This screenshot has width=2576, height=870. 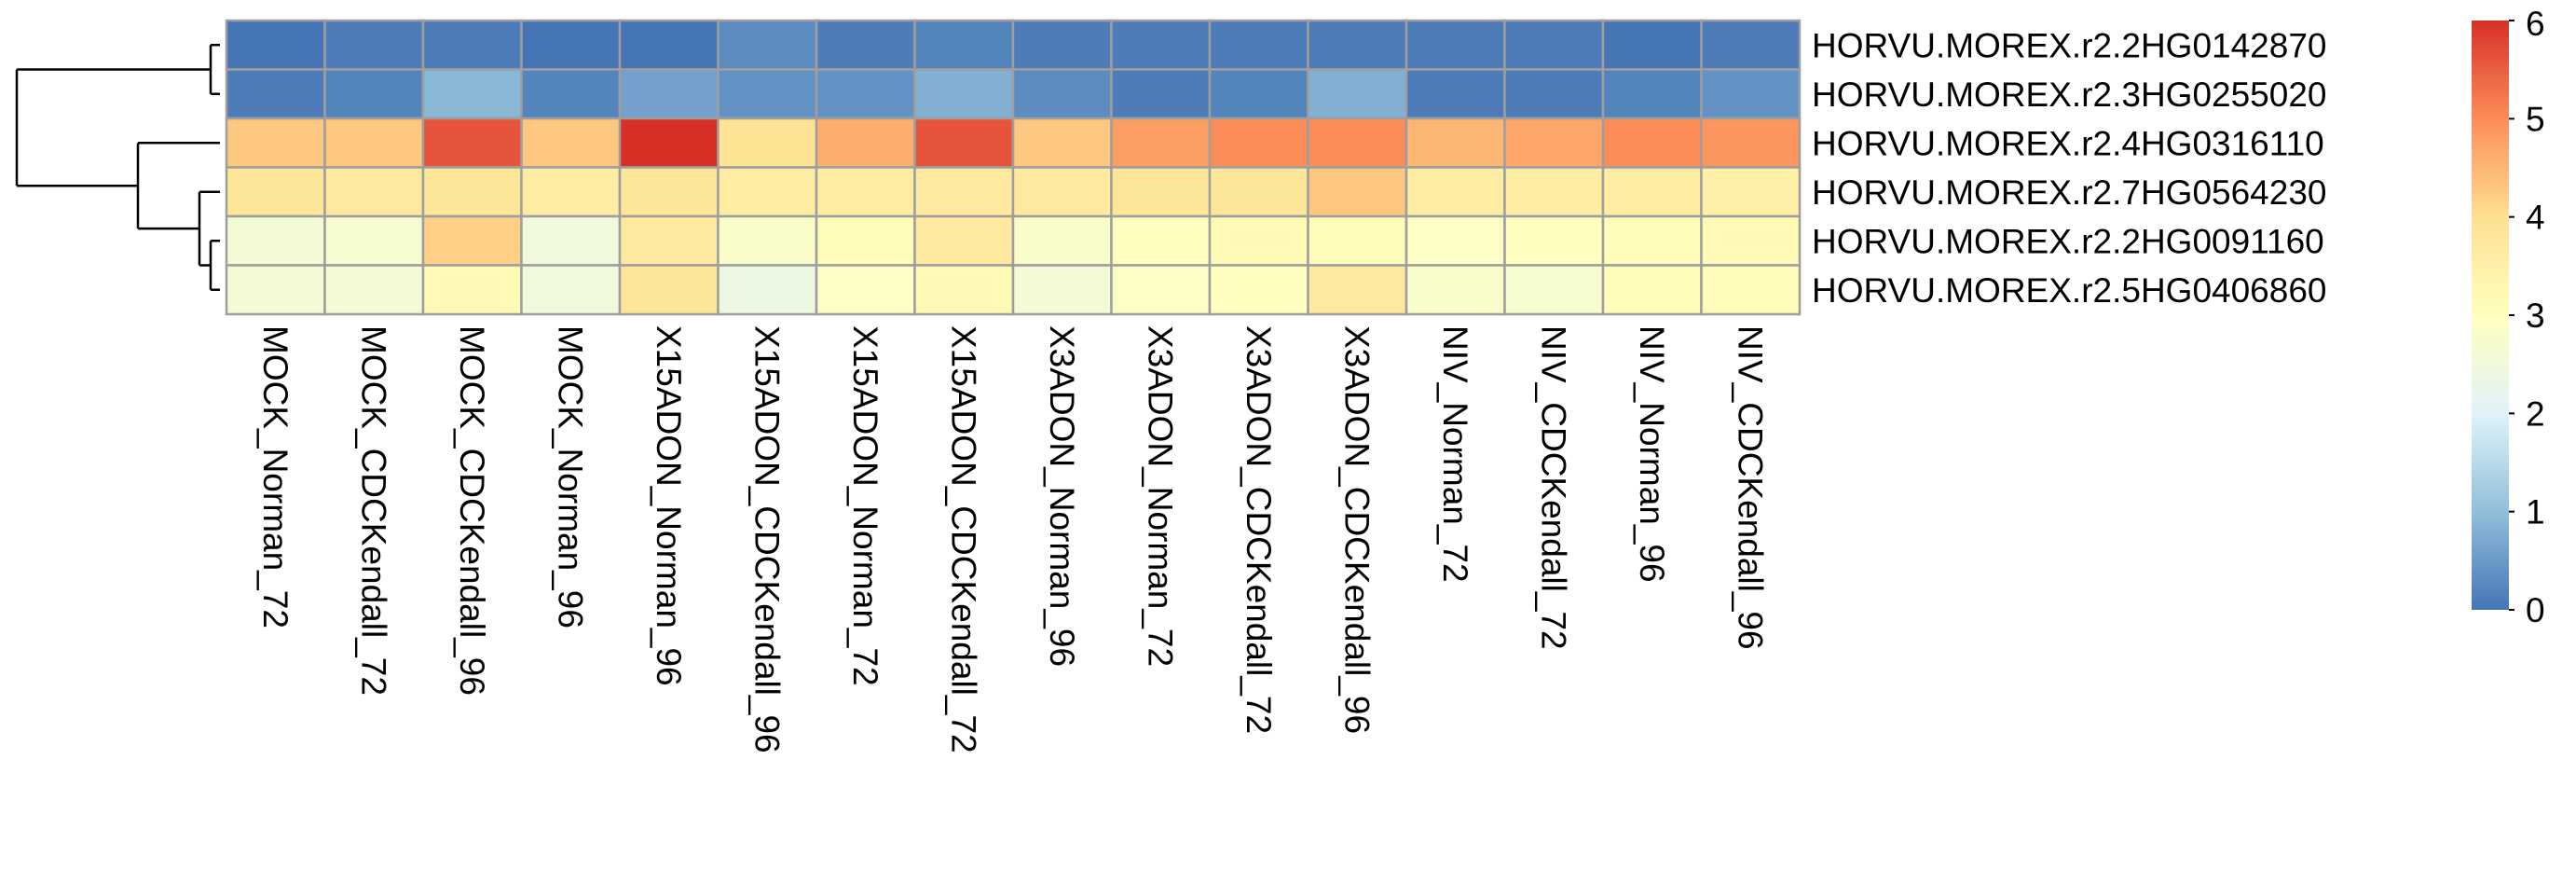 What do you see at coordinates (2535, 316) in the screenshot?
I see `legend-tick-label: 3` at bounding box center [2535, 316].